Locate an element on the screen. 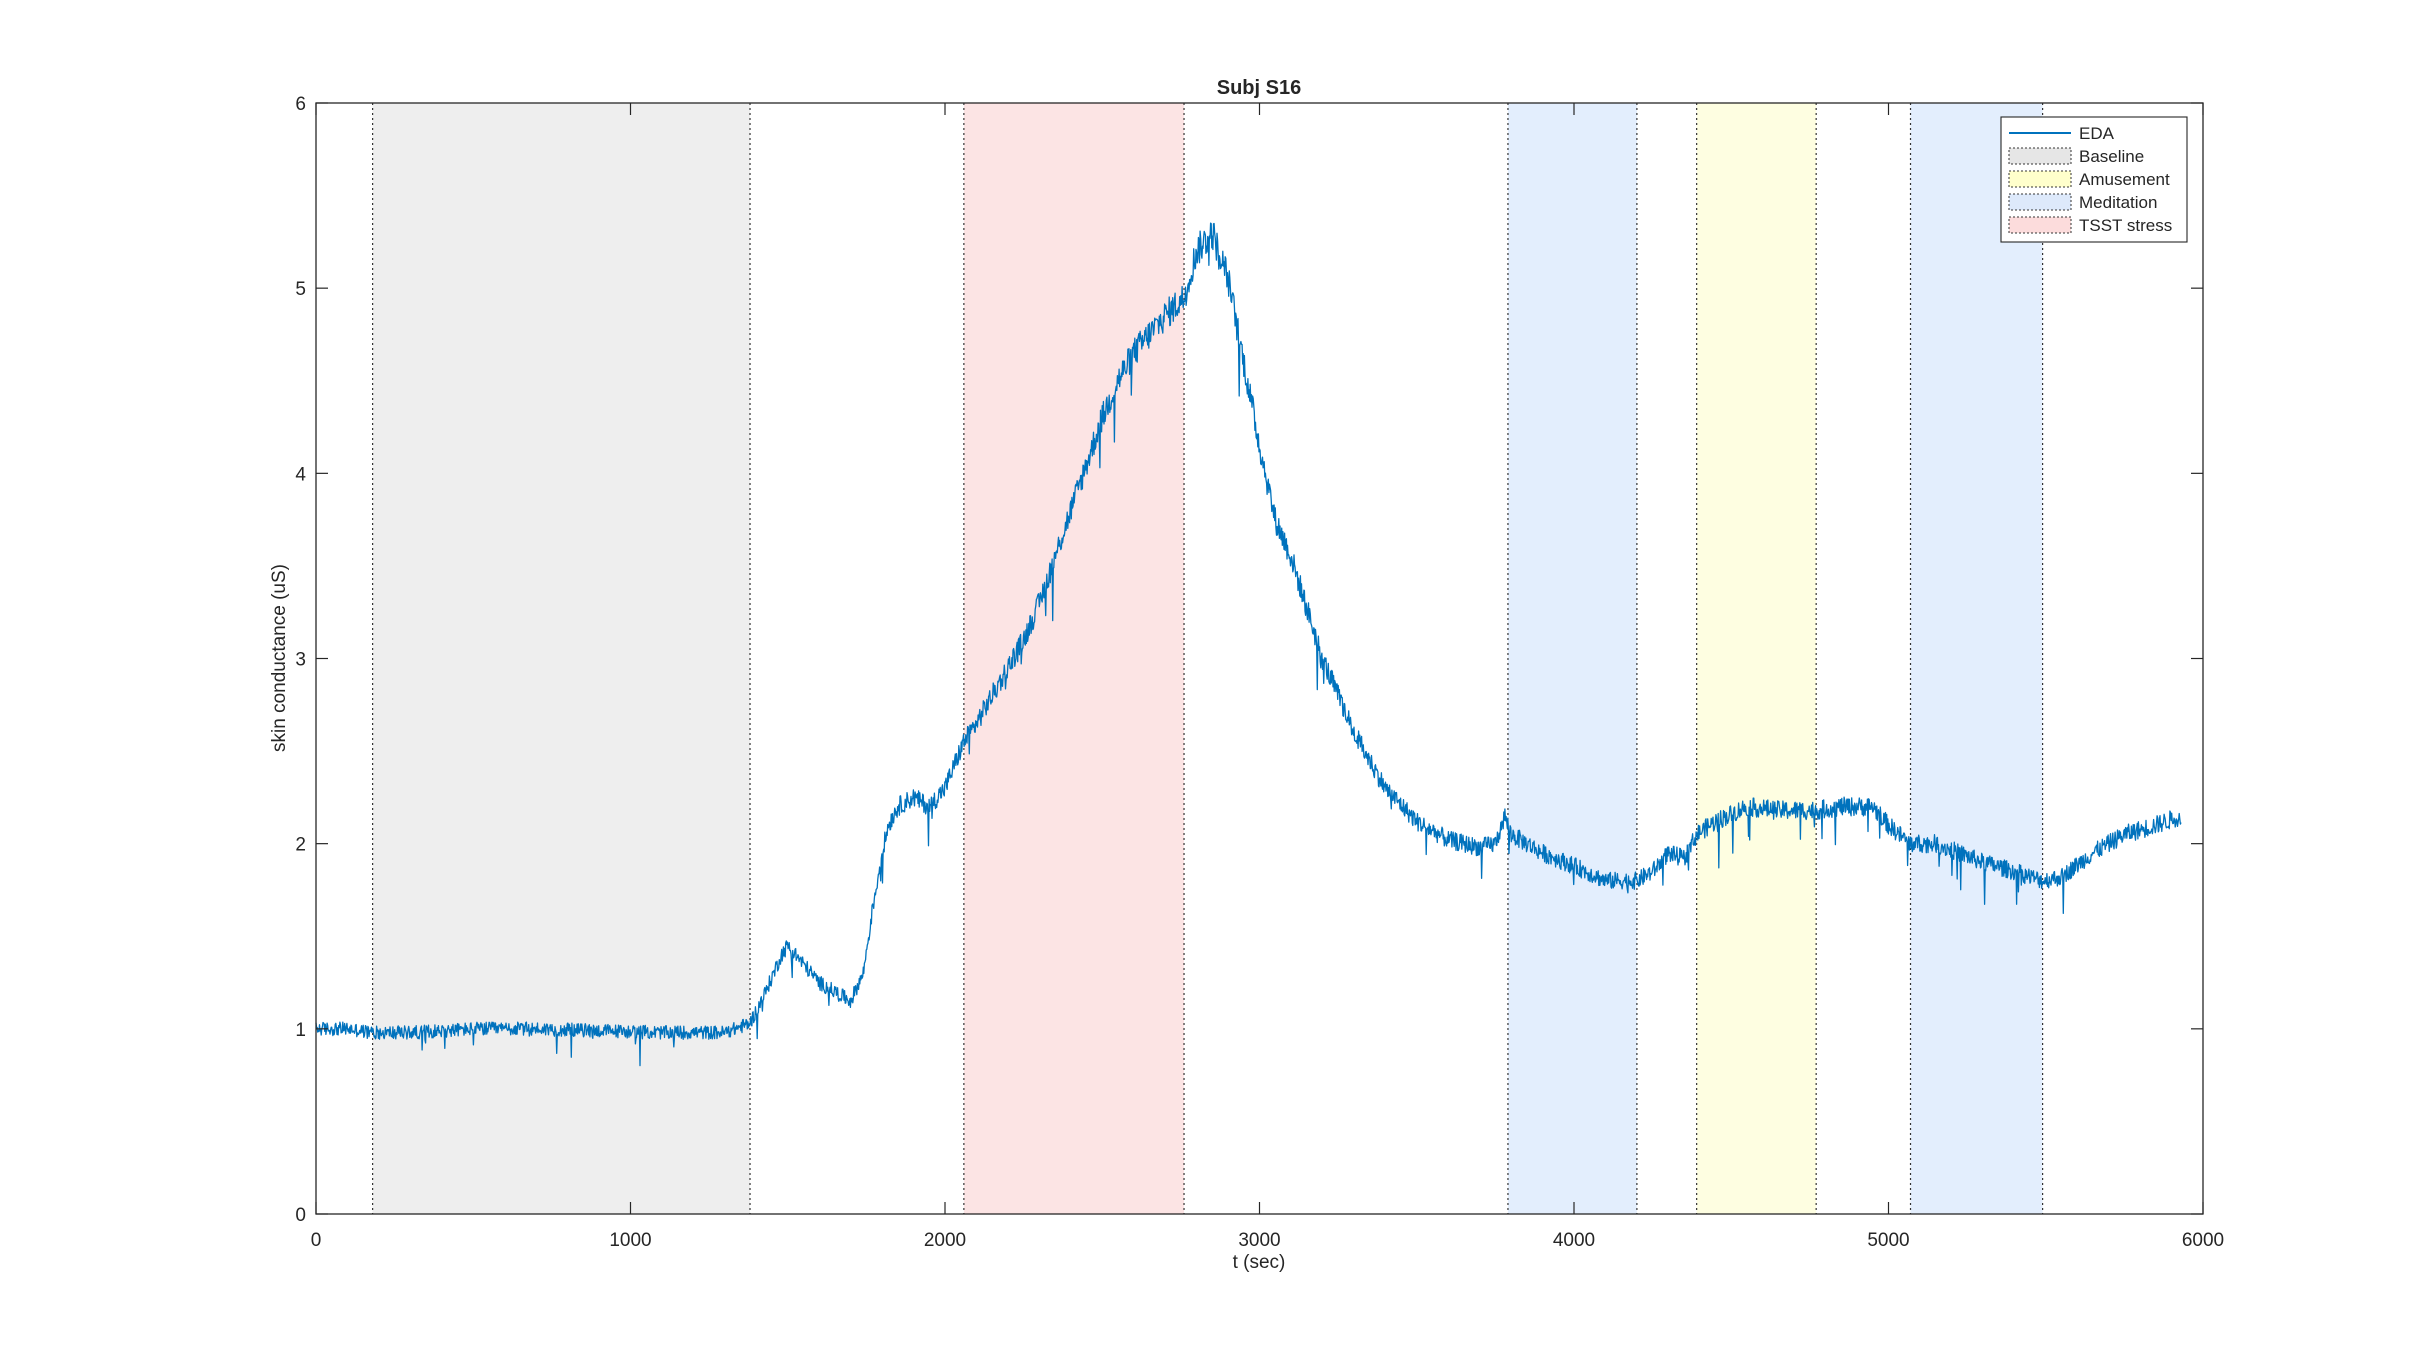 This screenshot has height=1352, width=2414. x-tick-label: 0 is located at coordinates (316, 1240).